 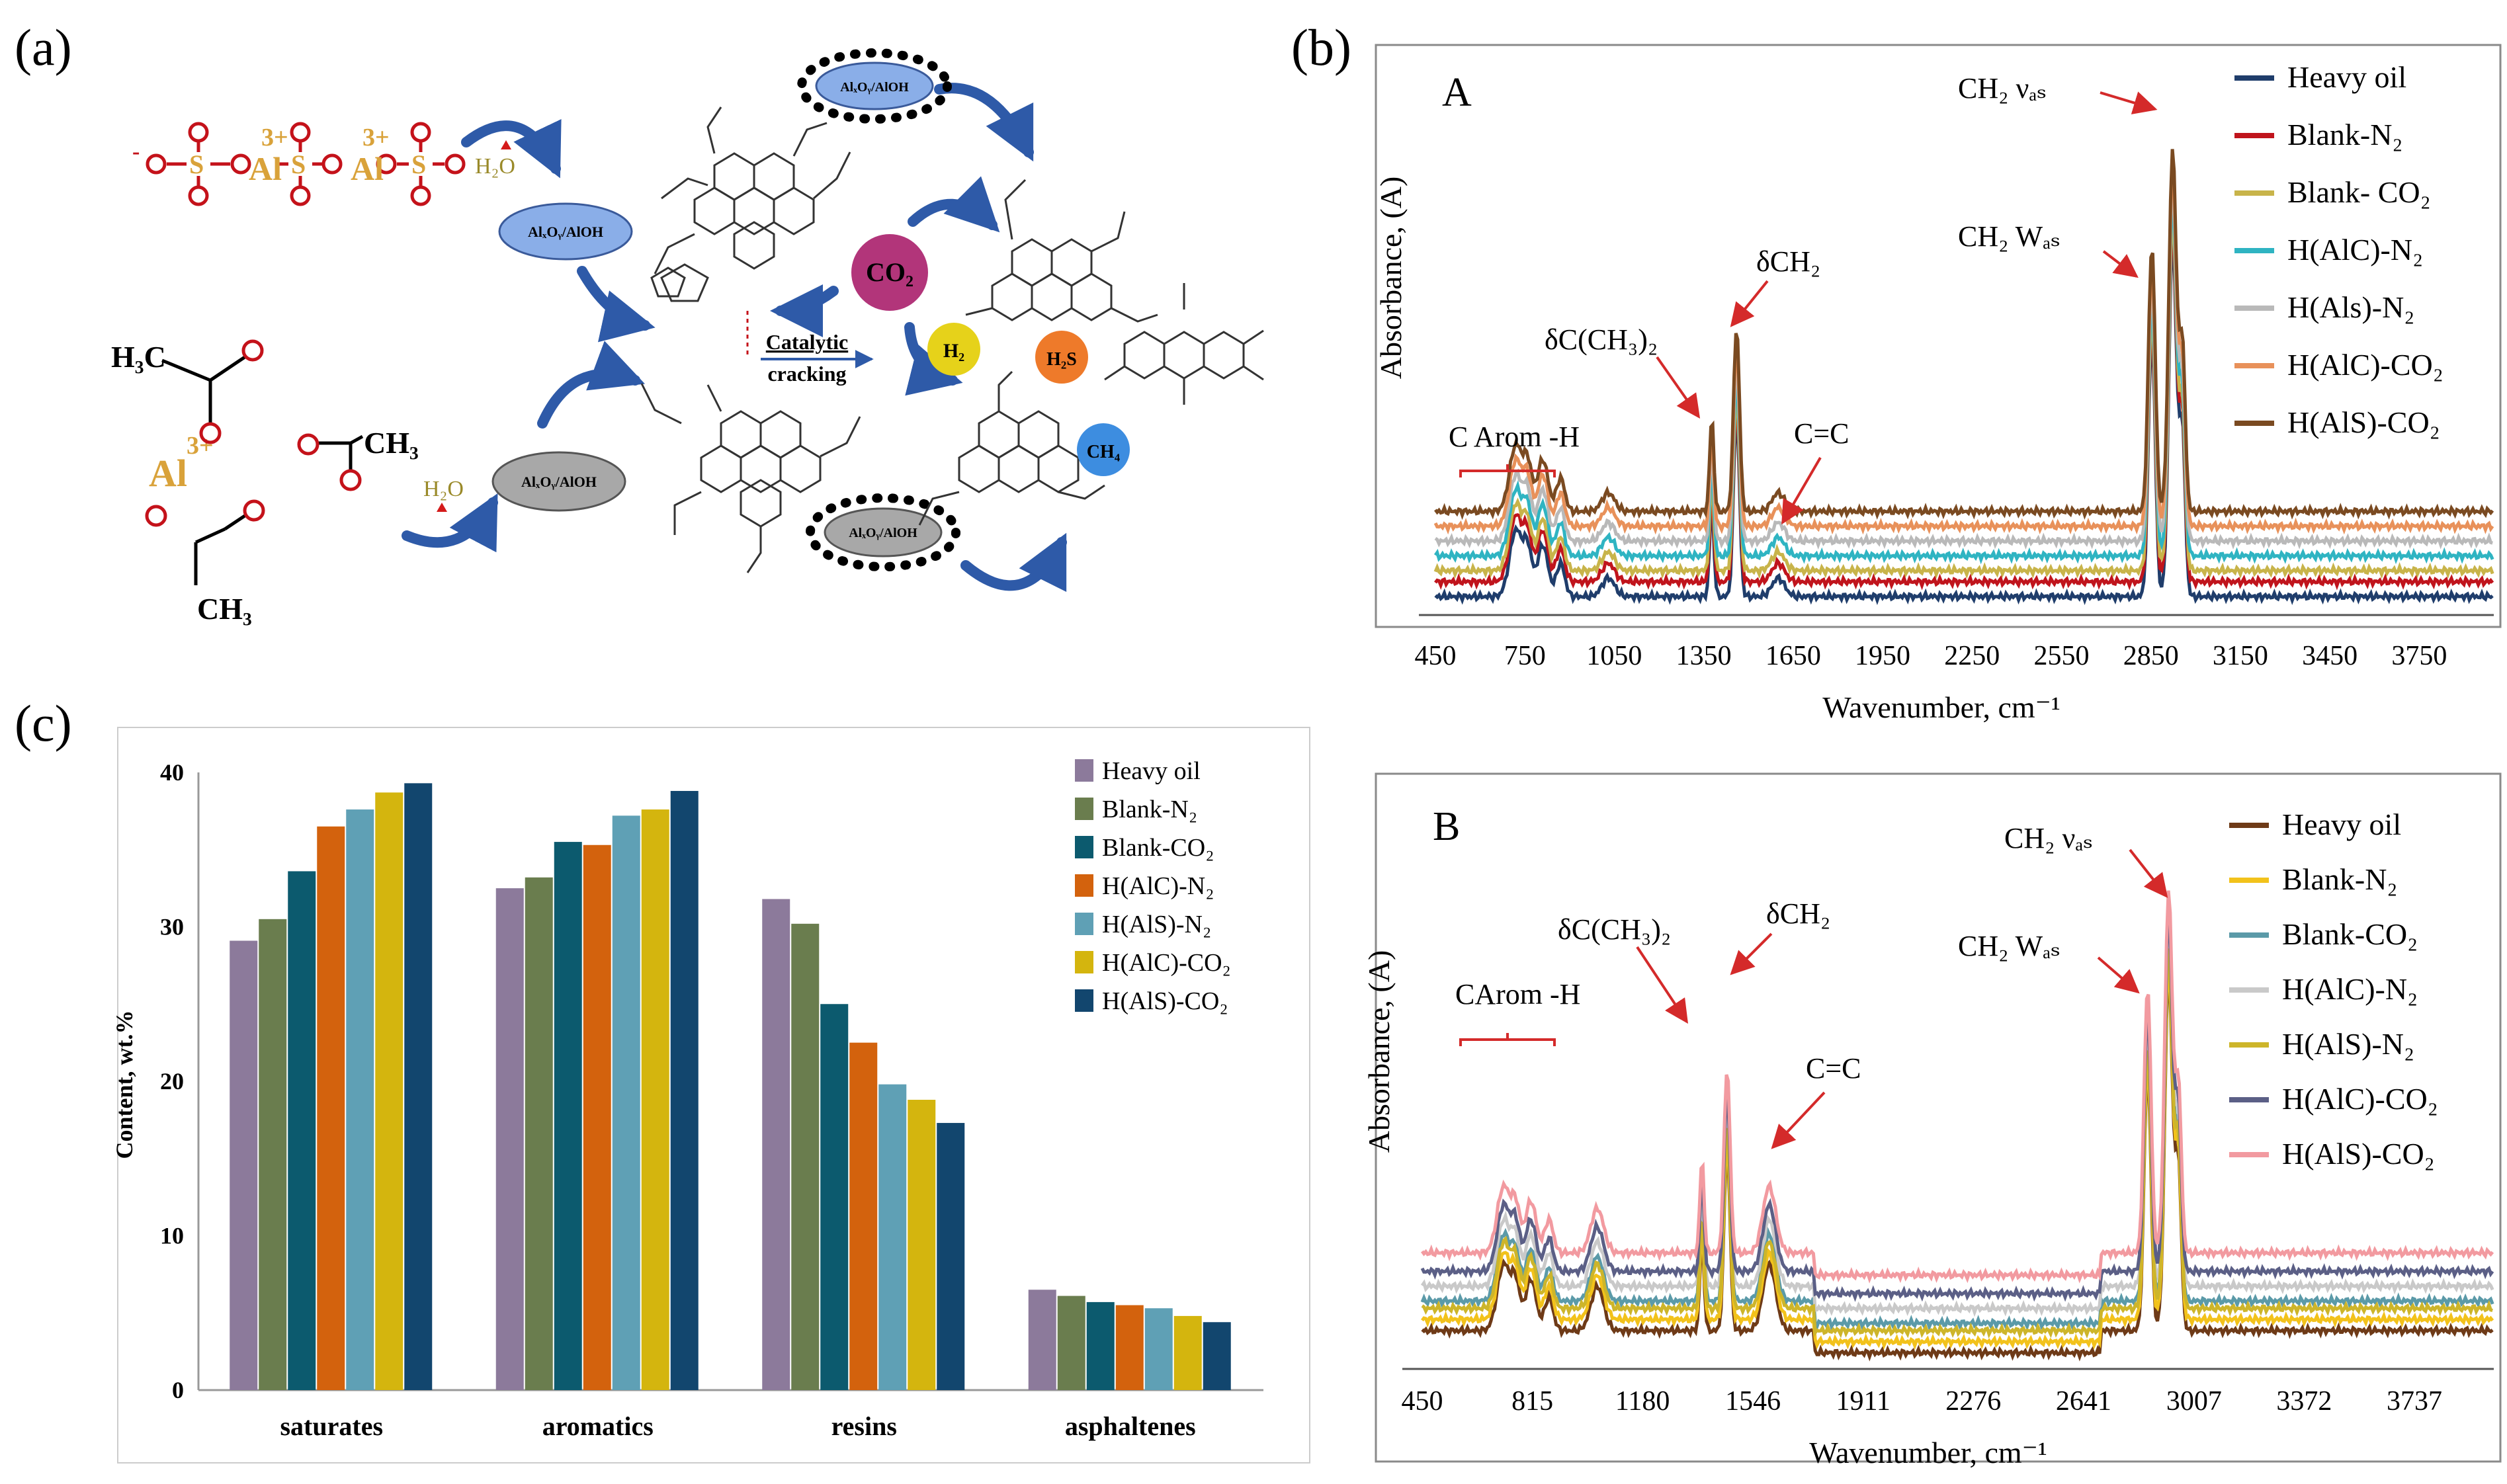 I want to click on h2-label: H₂, so click(x=954, y=351).